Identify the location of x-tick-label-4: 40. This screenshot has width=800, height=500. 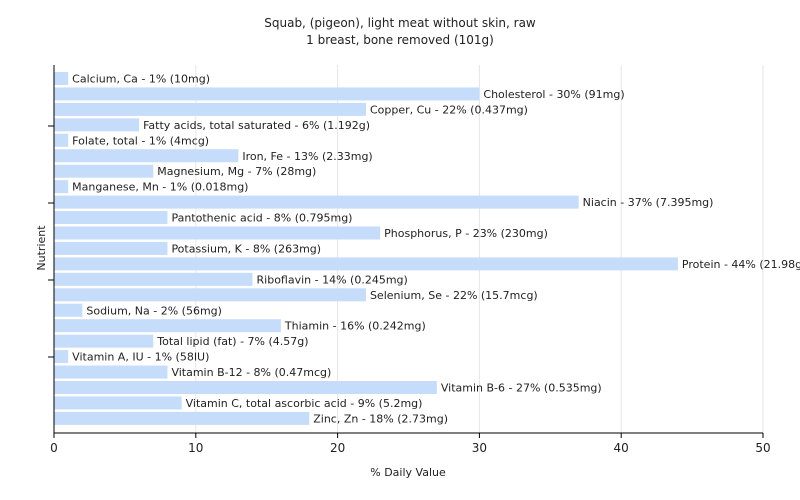
(621, 448).